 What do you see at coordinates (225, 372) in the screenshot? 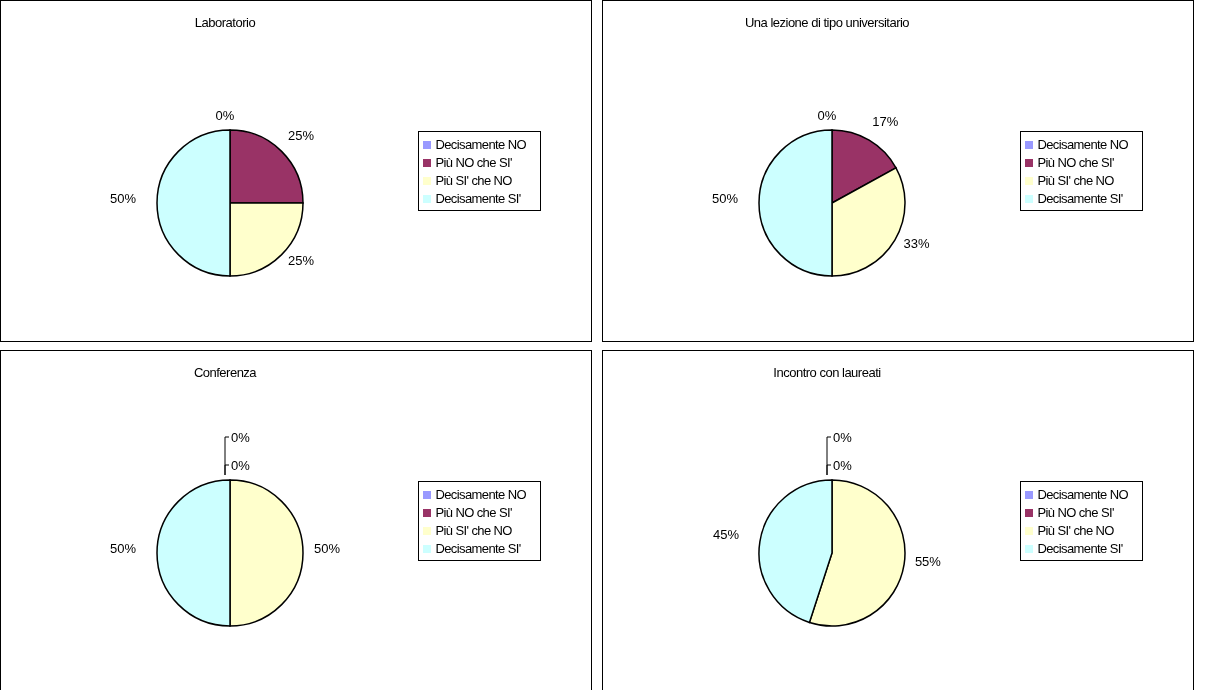
I see `chart-title: Conferenza` at bounding box center [225, 372].